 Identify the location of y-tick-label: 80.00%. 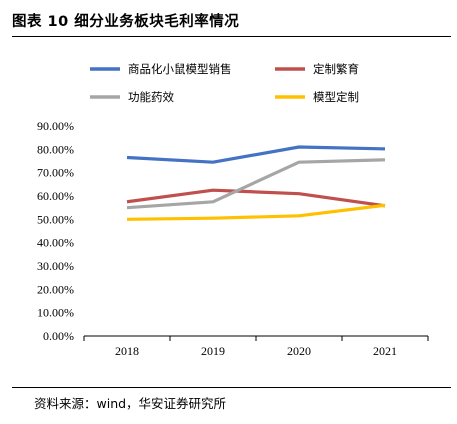
(55, 149).